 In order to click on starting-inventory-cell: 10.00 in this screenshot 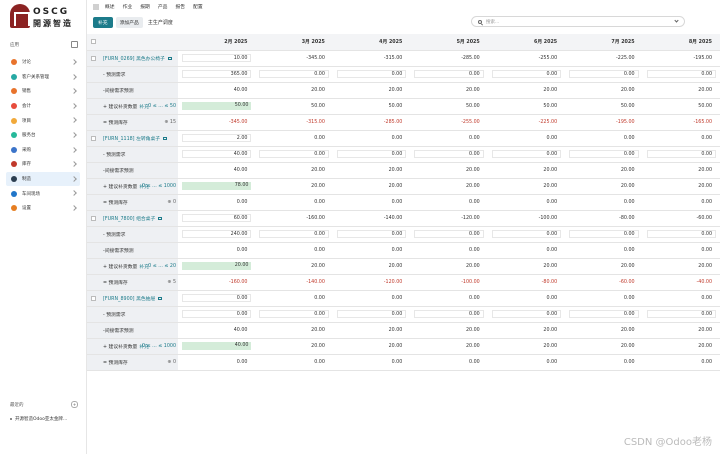, I will do `click(217, 58)`.